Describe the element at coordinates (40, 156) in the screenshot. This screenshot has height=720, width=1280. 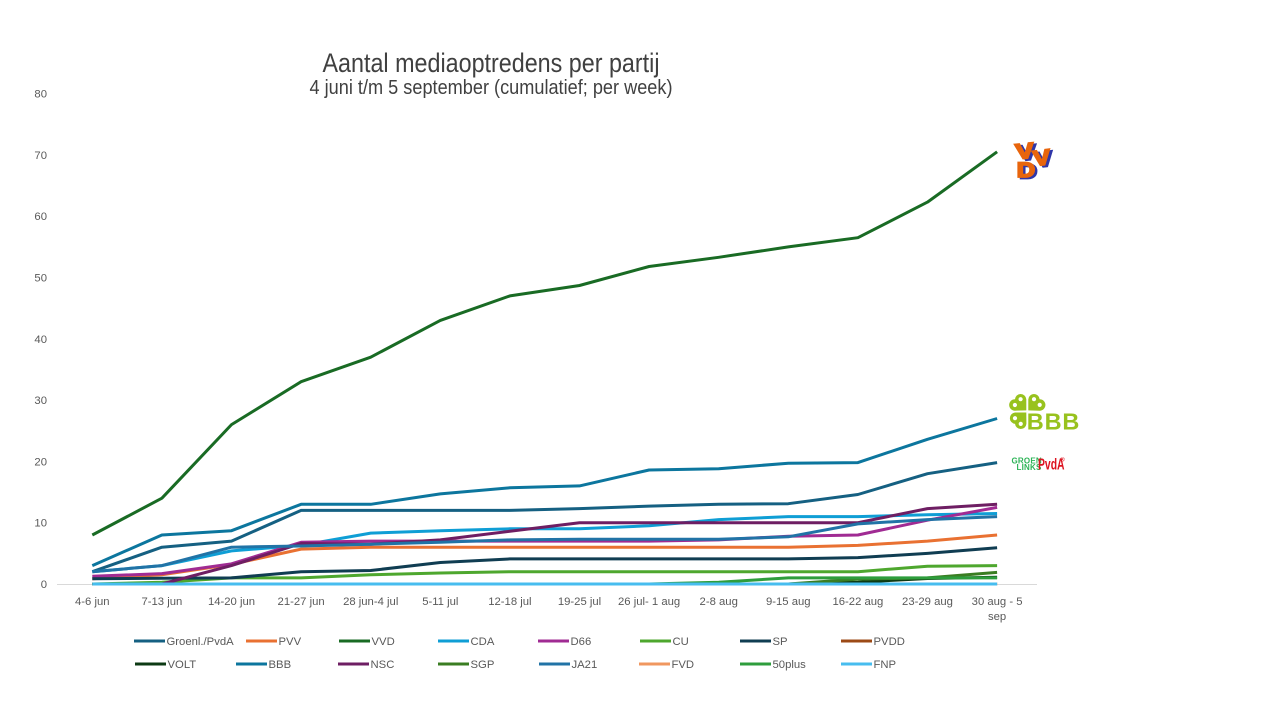
I see `svg-text: 70` at that location.